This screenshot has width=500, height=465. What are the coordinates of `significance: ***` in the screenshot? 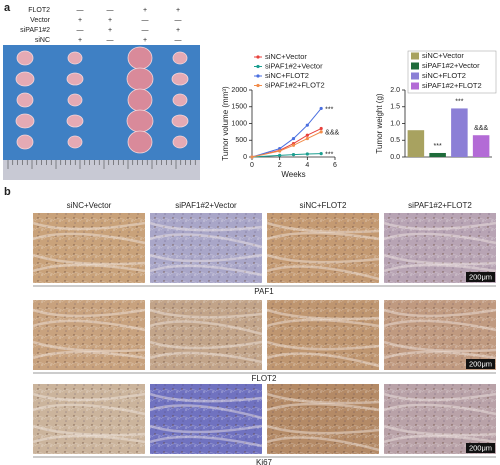 It's located at (438, 146).